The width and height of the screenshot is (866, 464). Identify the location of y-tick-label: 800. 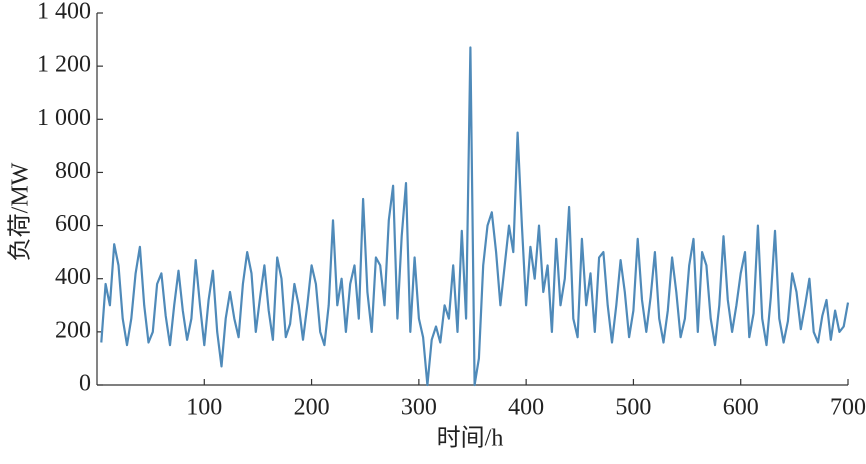
(73, 171).